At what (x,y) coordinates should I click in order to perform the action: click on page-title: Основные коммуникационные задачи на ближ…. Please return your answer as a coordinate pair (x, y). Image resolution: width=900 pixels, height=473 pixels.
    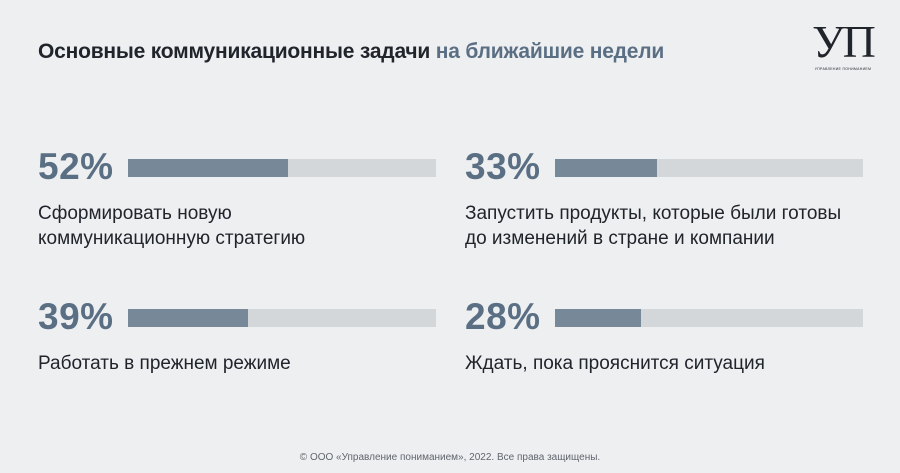
    Looking at the image, I should click on (351, 52).